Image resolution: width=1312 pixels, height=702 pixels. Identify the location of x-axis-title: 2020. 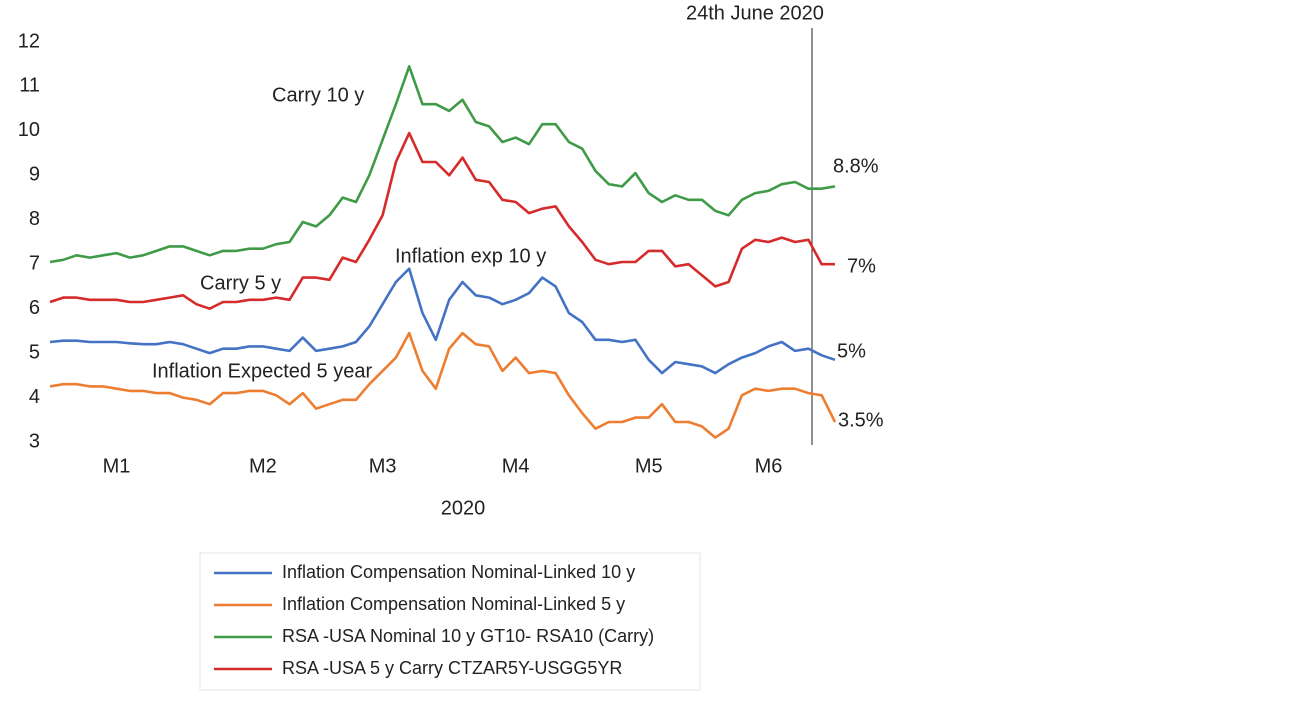
(463, 508).